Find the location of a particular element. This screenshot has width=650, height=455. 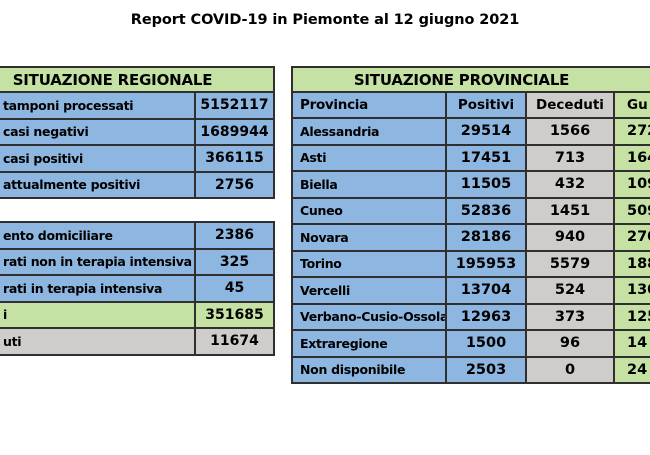

province-name-cell: Alessandria is located at coordinates (369, 131).